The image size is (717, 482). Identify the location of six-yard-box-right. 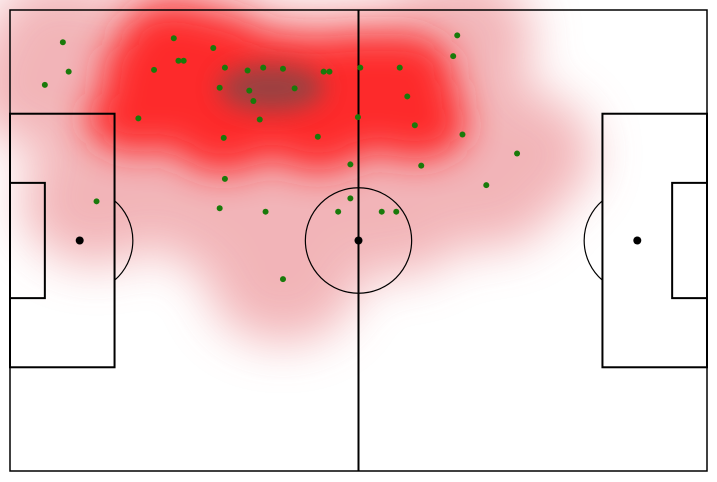
(690, 240).